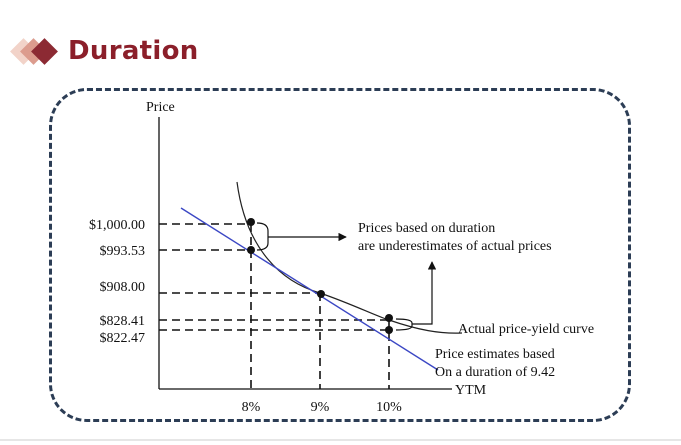  I want to click on price-label-993: $993.53, so click(123, 251).